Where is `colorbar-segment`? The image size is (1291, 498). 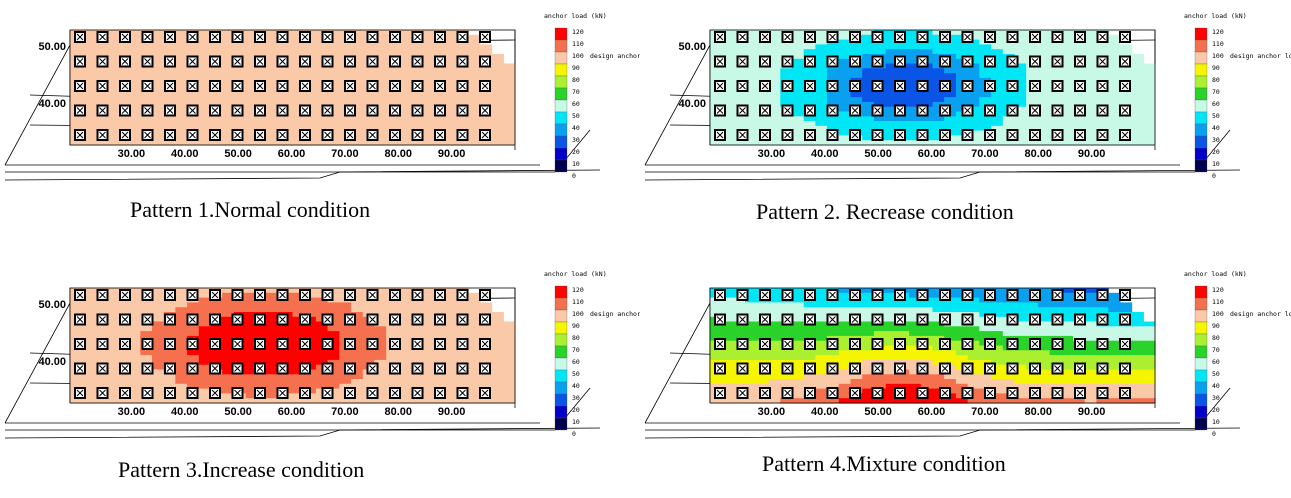
colorbar-segment is located at coordinates (561, 388).